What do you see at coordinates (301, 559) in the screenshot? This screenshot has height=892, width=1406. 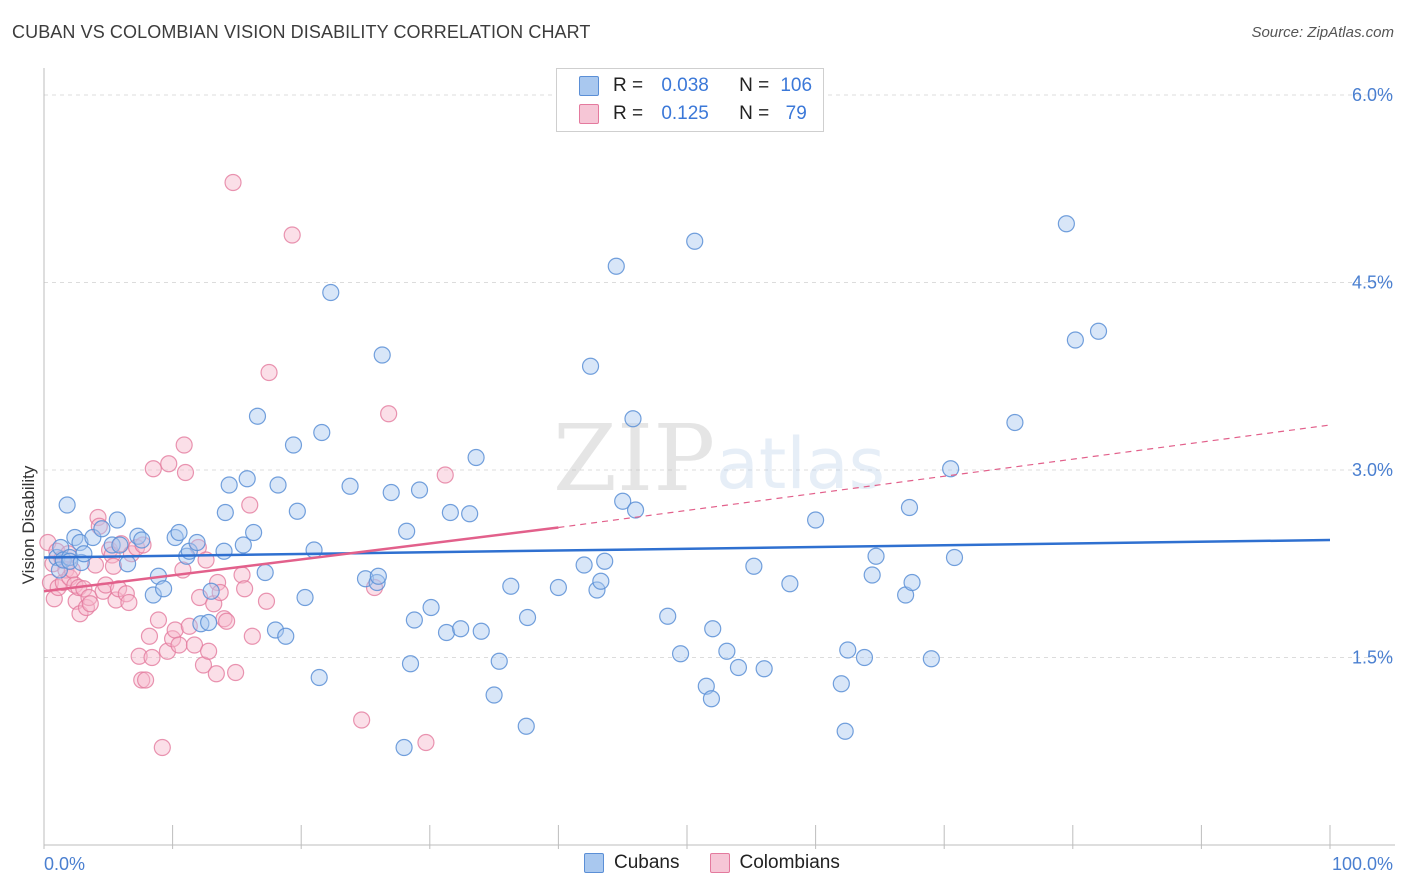 I see `colombians-trend-line` at bounding box center [301, 559].